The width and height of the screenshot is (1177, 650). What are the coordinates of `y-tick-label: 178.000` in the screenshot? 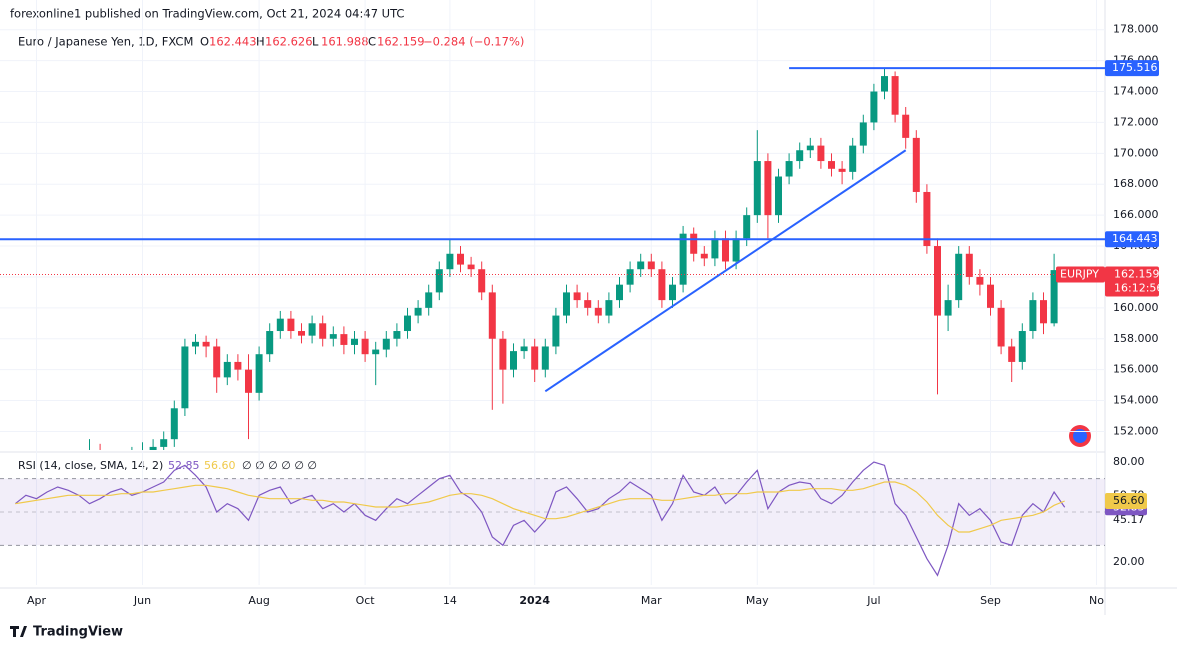 It's located at (1136, 29).